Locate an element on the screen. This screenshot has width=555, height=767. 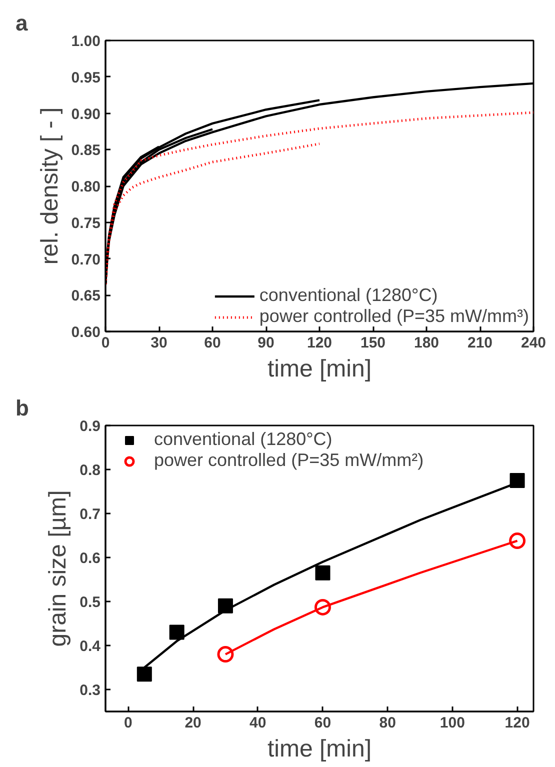
chart-title: b is located at coordinates (22, 408).